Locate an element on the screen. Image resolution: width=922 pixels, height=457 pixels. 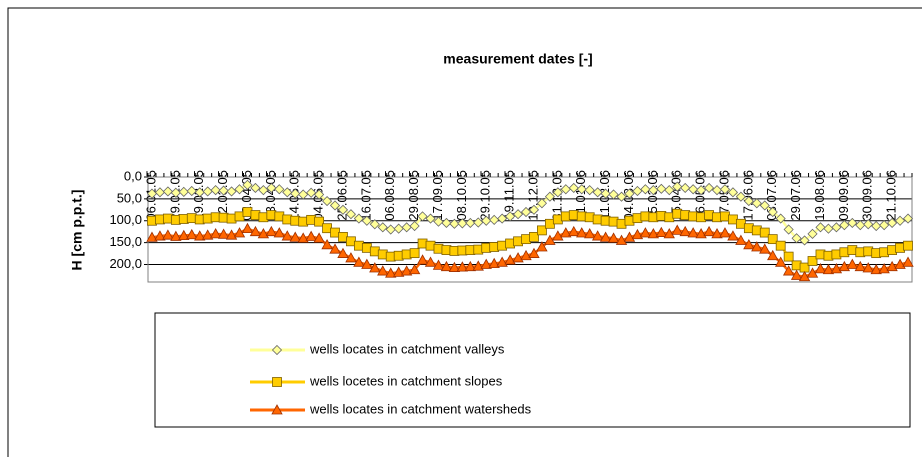
x-tick-label: 09.09.06 is located at coordinates (843, 195).